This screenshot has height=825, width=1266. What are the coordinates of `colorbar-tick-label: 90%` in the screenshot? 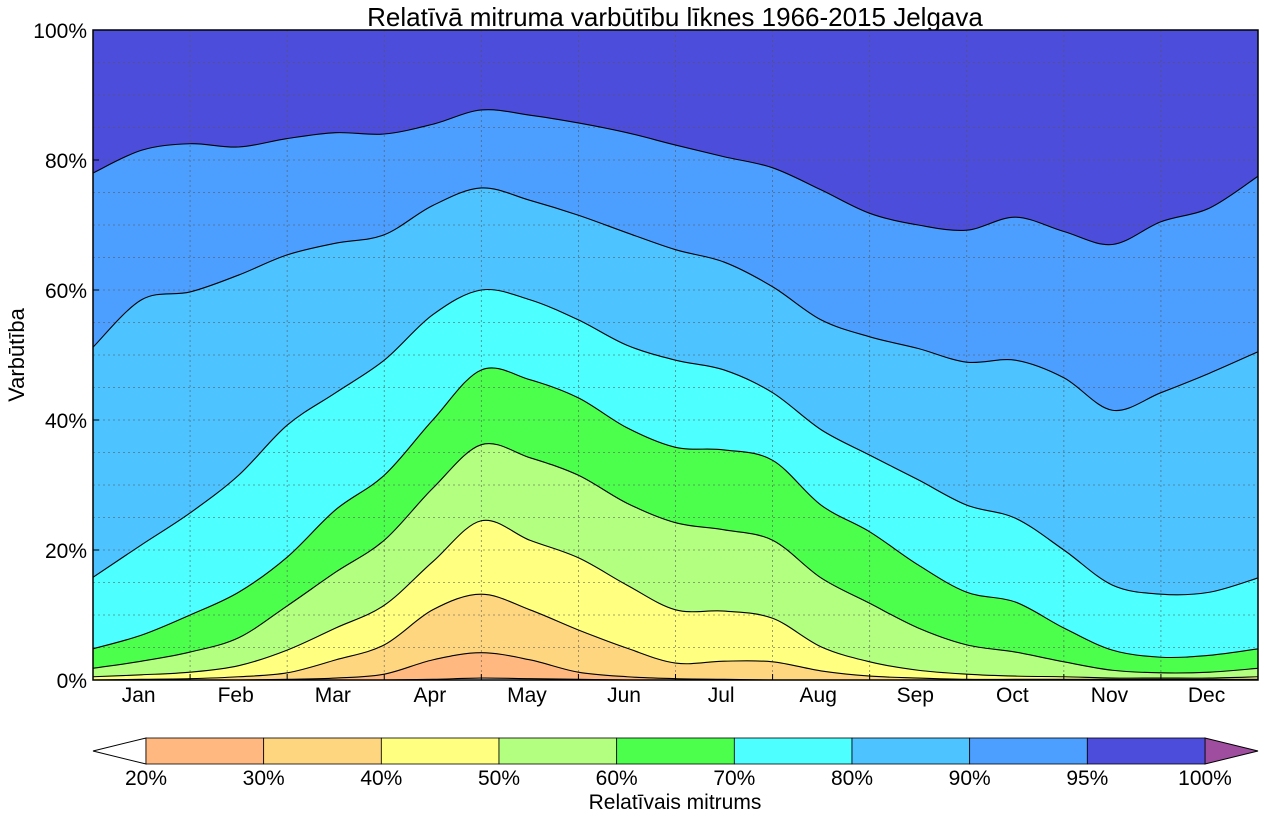 It's located at (970, 778).